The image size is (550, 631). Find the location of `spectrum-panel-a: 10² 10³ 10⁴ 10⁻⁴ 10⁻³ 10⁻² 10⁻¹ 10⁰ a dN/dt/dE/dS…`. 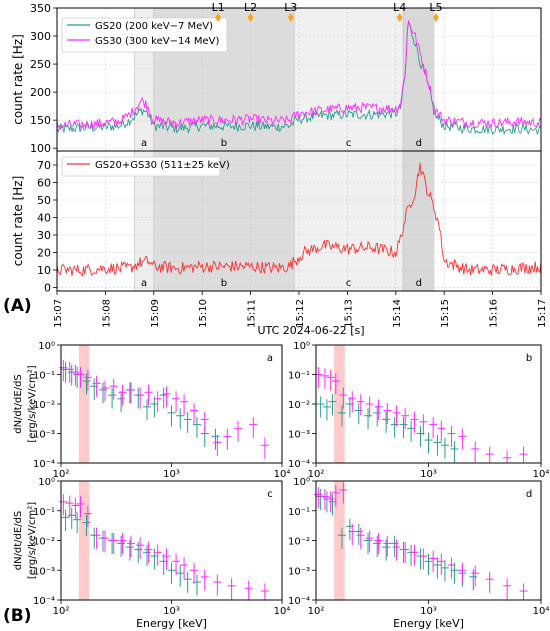

spectrum-panel-a: 10² 10³ 10⁴ 10⁻⁴ 10⁻³ 10⁻² 10⁻¹ 10⁰ a dN/dt/dE/dS… is located at coordinates (151, 410).